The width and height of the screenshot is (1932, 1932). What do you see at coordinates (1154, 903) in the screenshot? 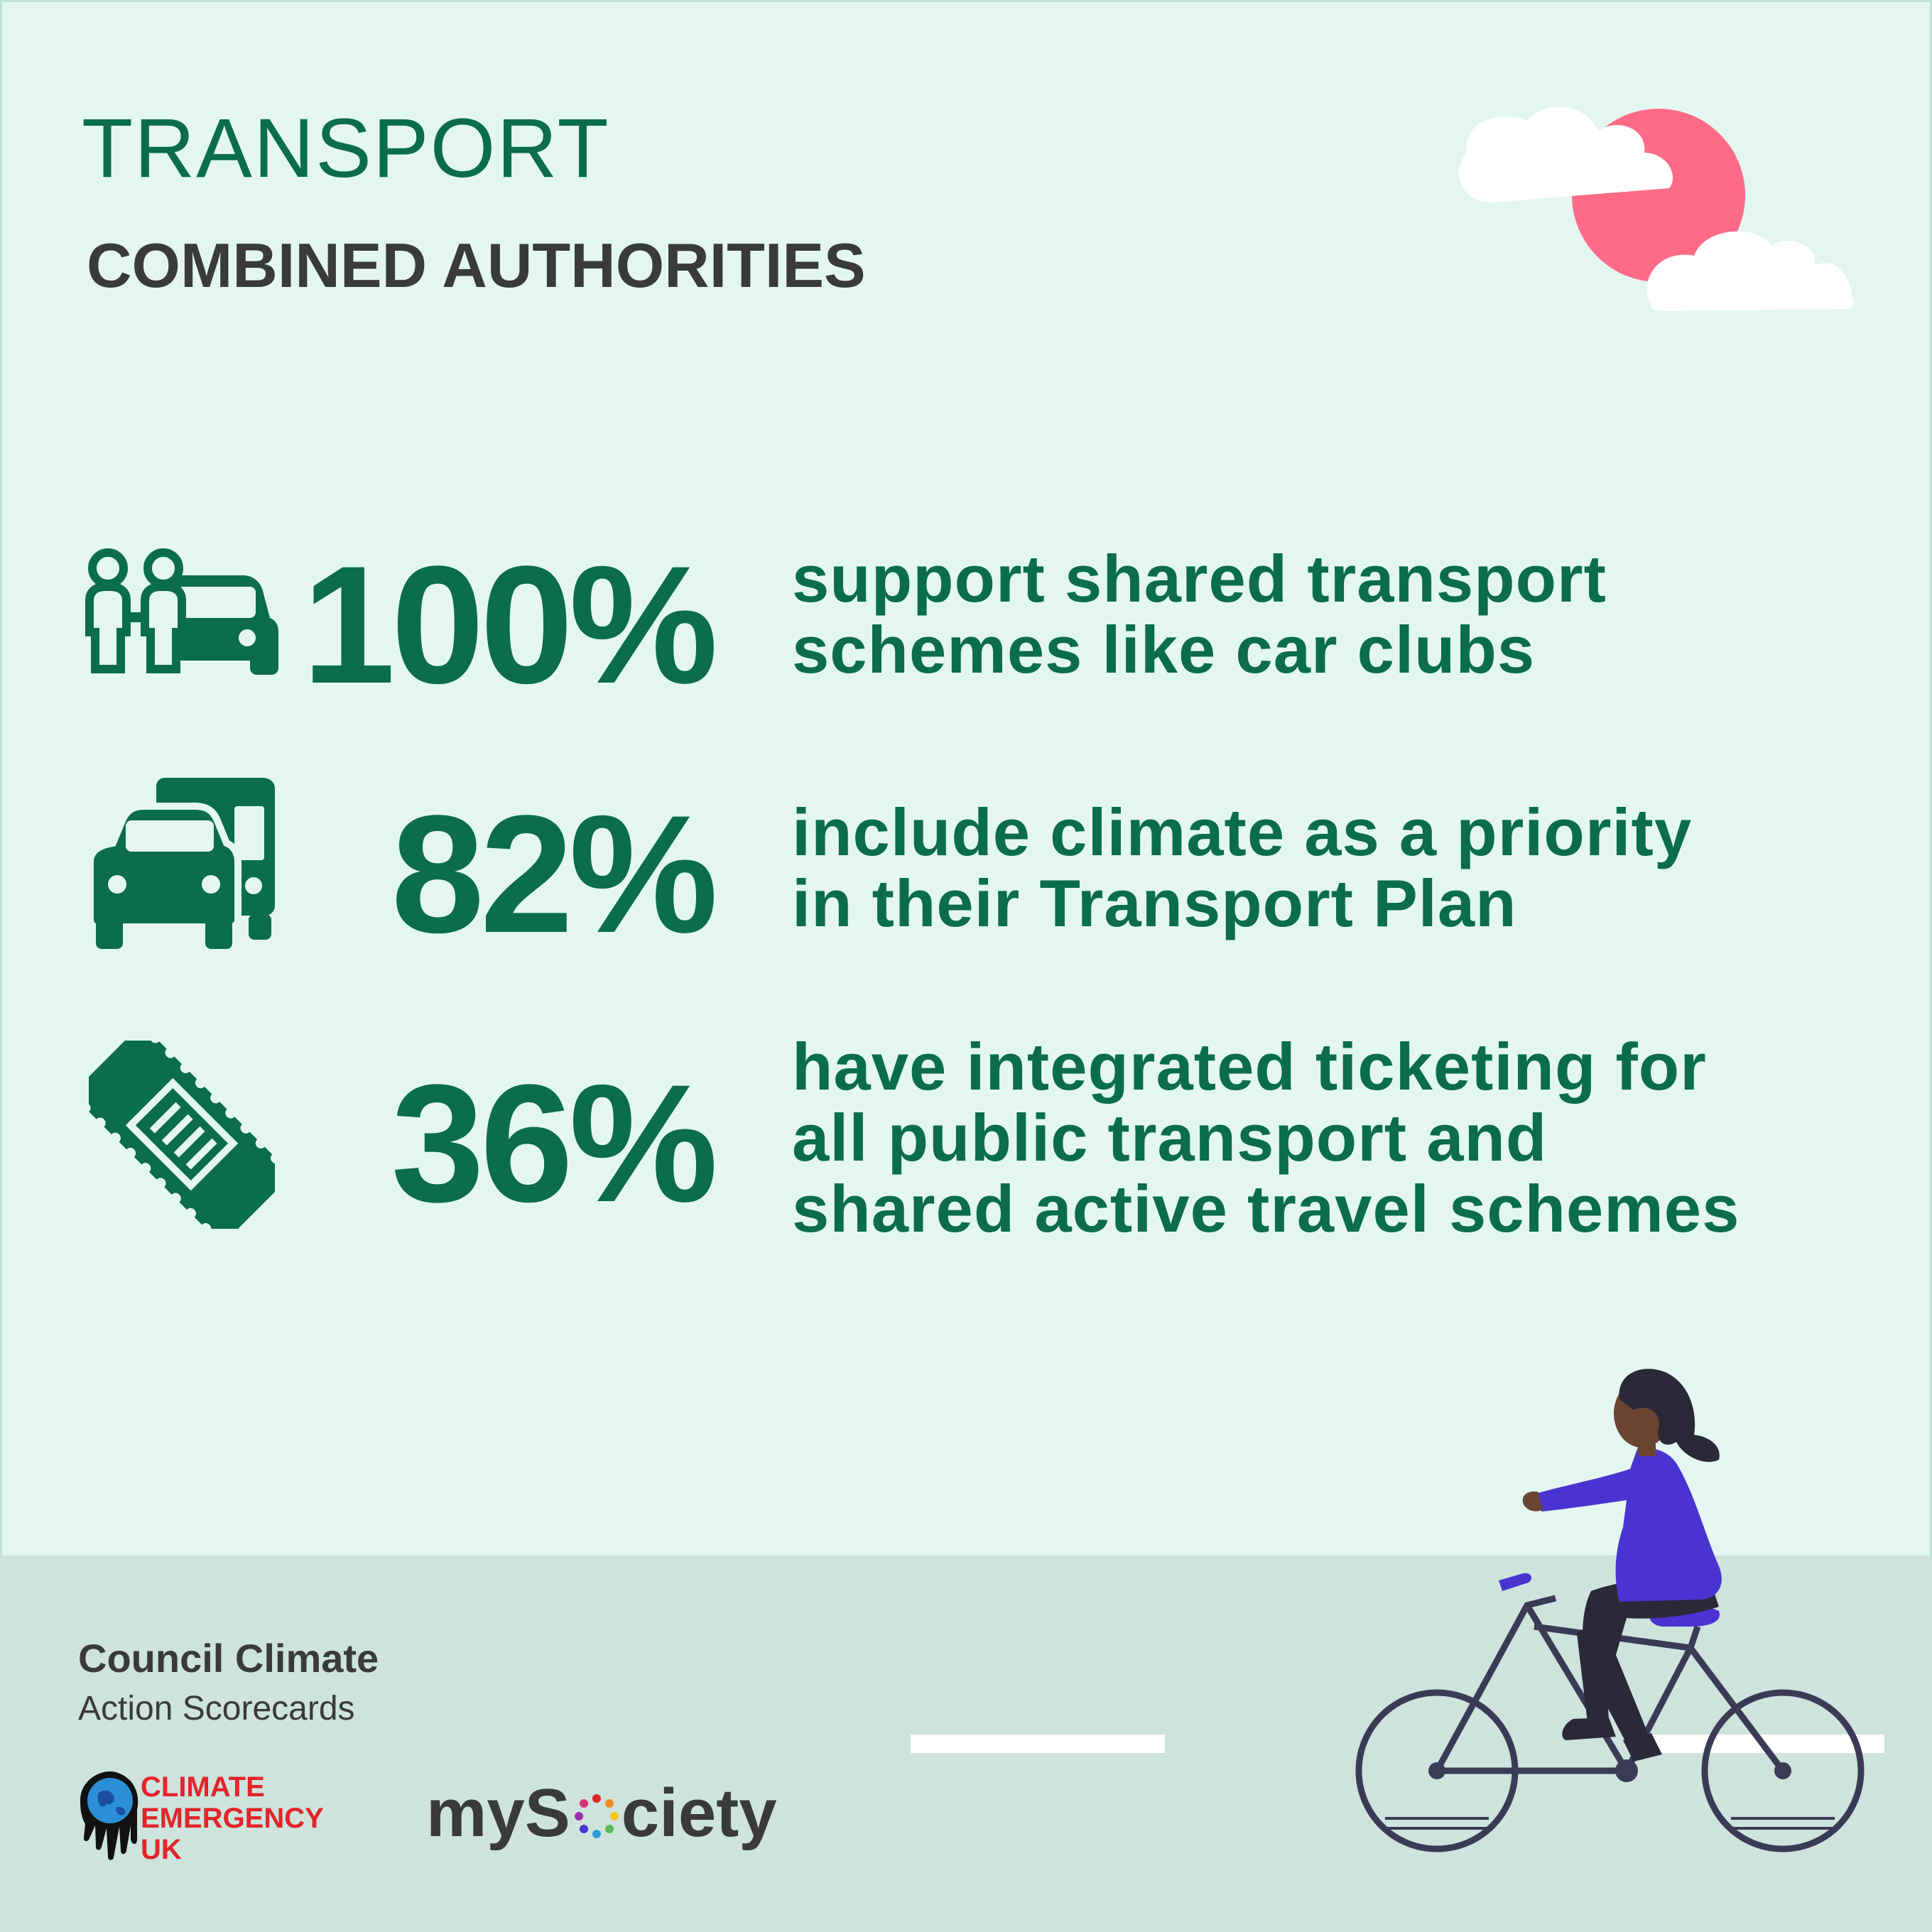
I see `stat-line: in their Transport Plan` at bounding box center [1154, 903].